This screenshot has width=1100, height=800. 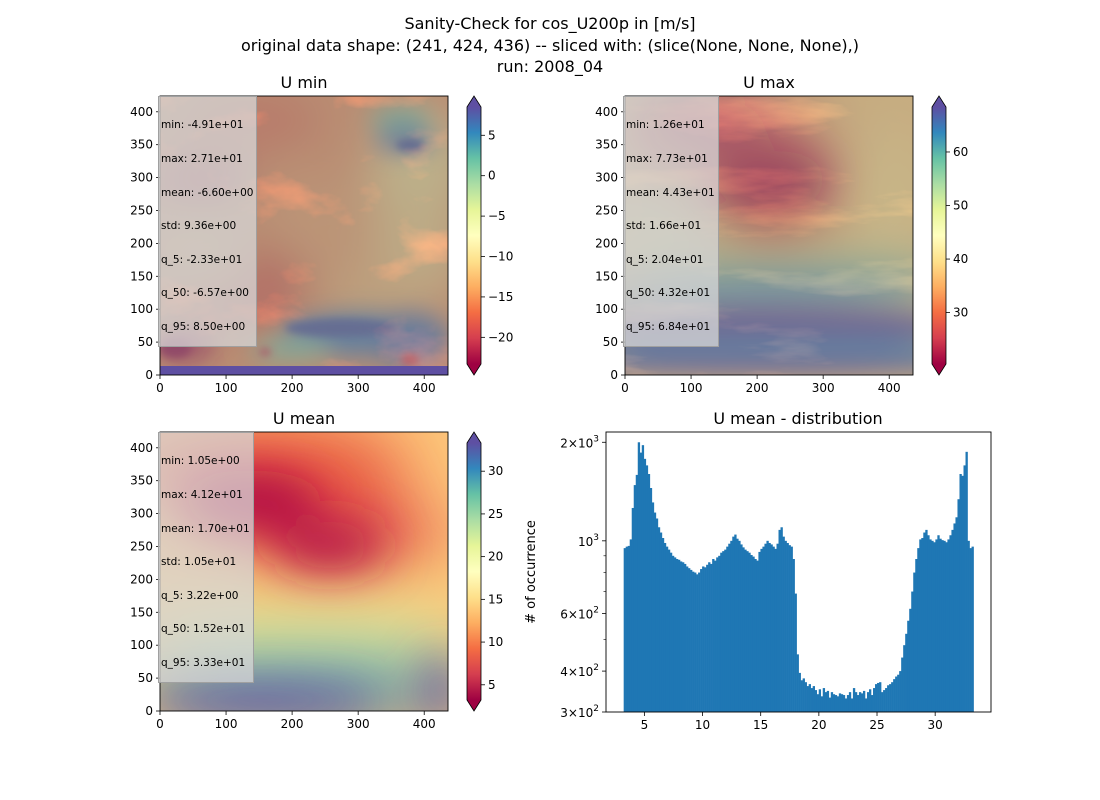 I want to click on colorbar-tick-label: 50, so click(x=960, y=206).